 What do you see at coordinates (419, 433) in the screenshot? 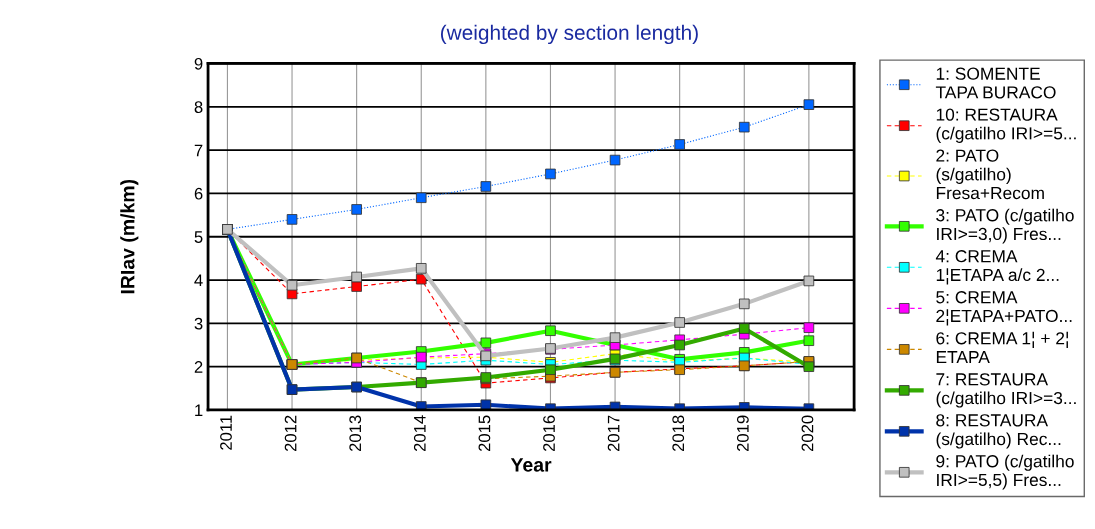
I see `x-tick-label: 2014` at bounding box center [419, 433].